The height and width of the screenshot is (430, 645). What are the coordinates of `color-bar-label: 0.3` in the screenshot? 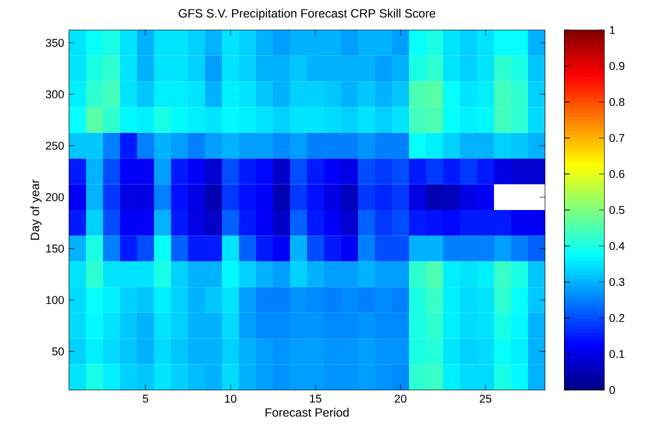 It's located at (617, 282).